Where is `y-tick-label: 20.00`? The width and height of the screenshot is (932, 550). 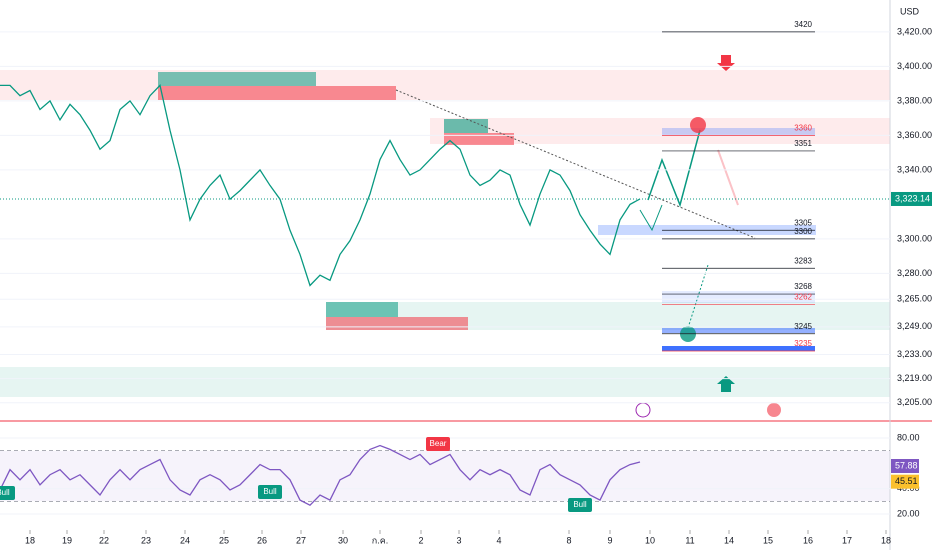 y-tick-label: 20.00 is located at coordinates (908, 513).